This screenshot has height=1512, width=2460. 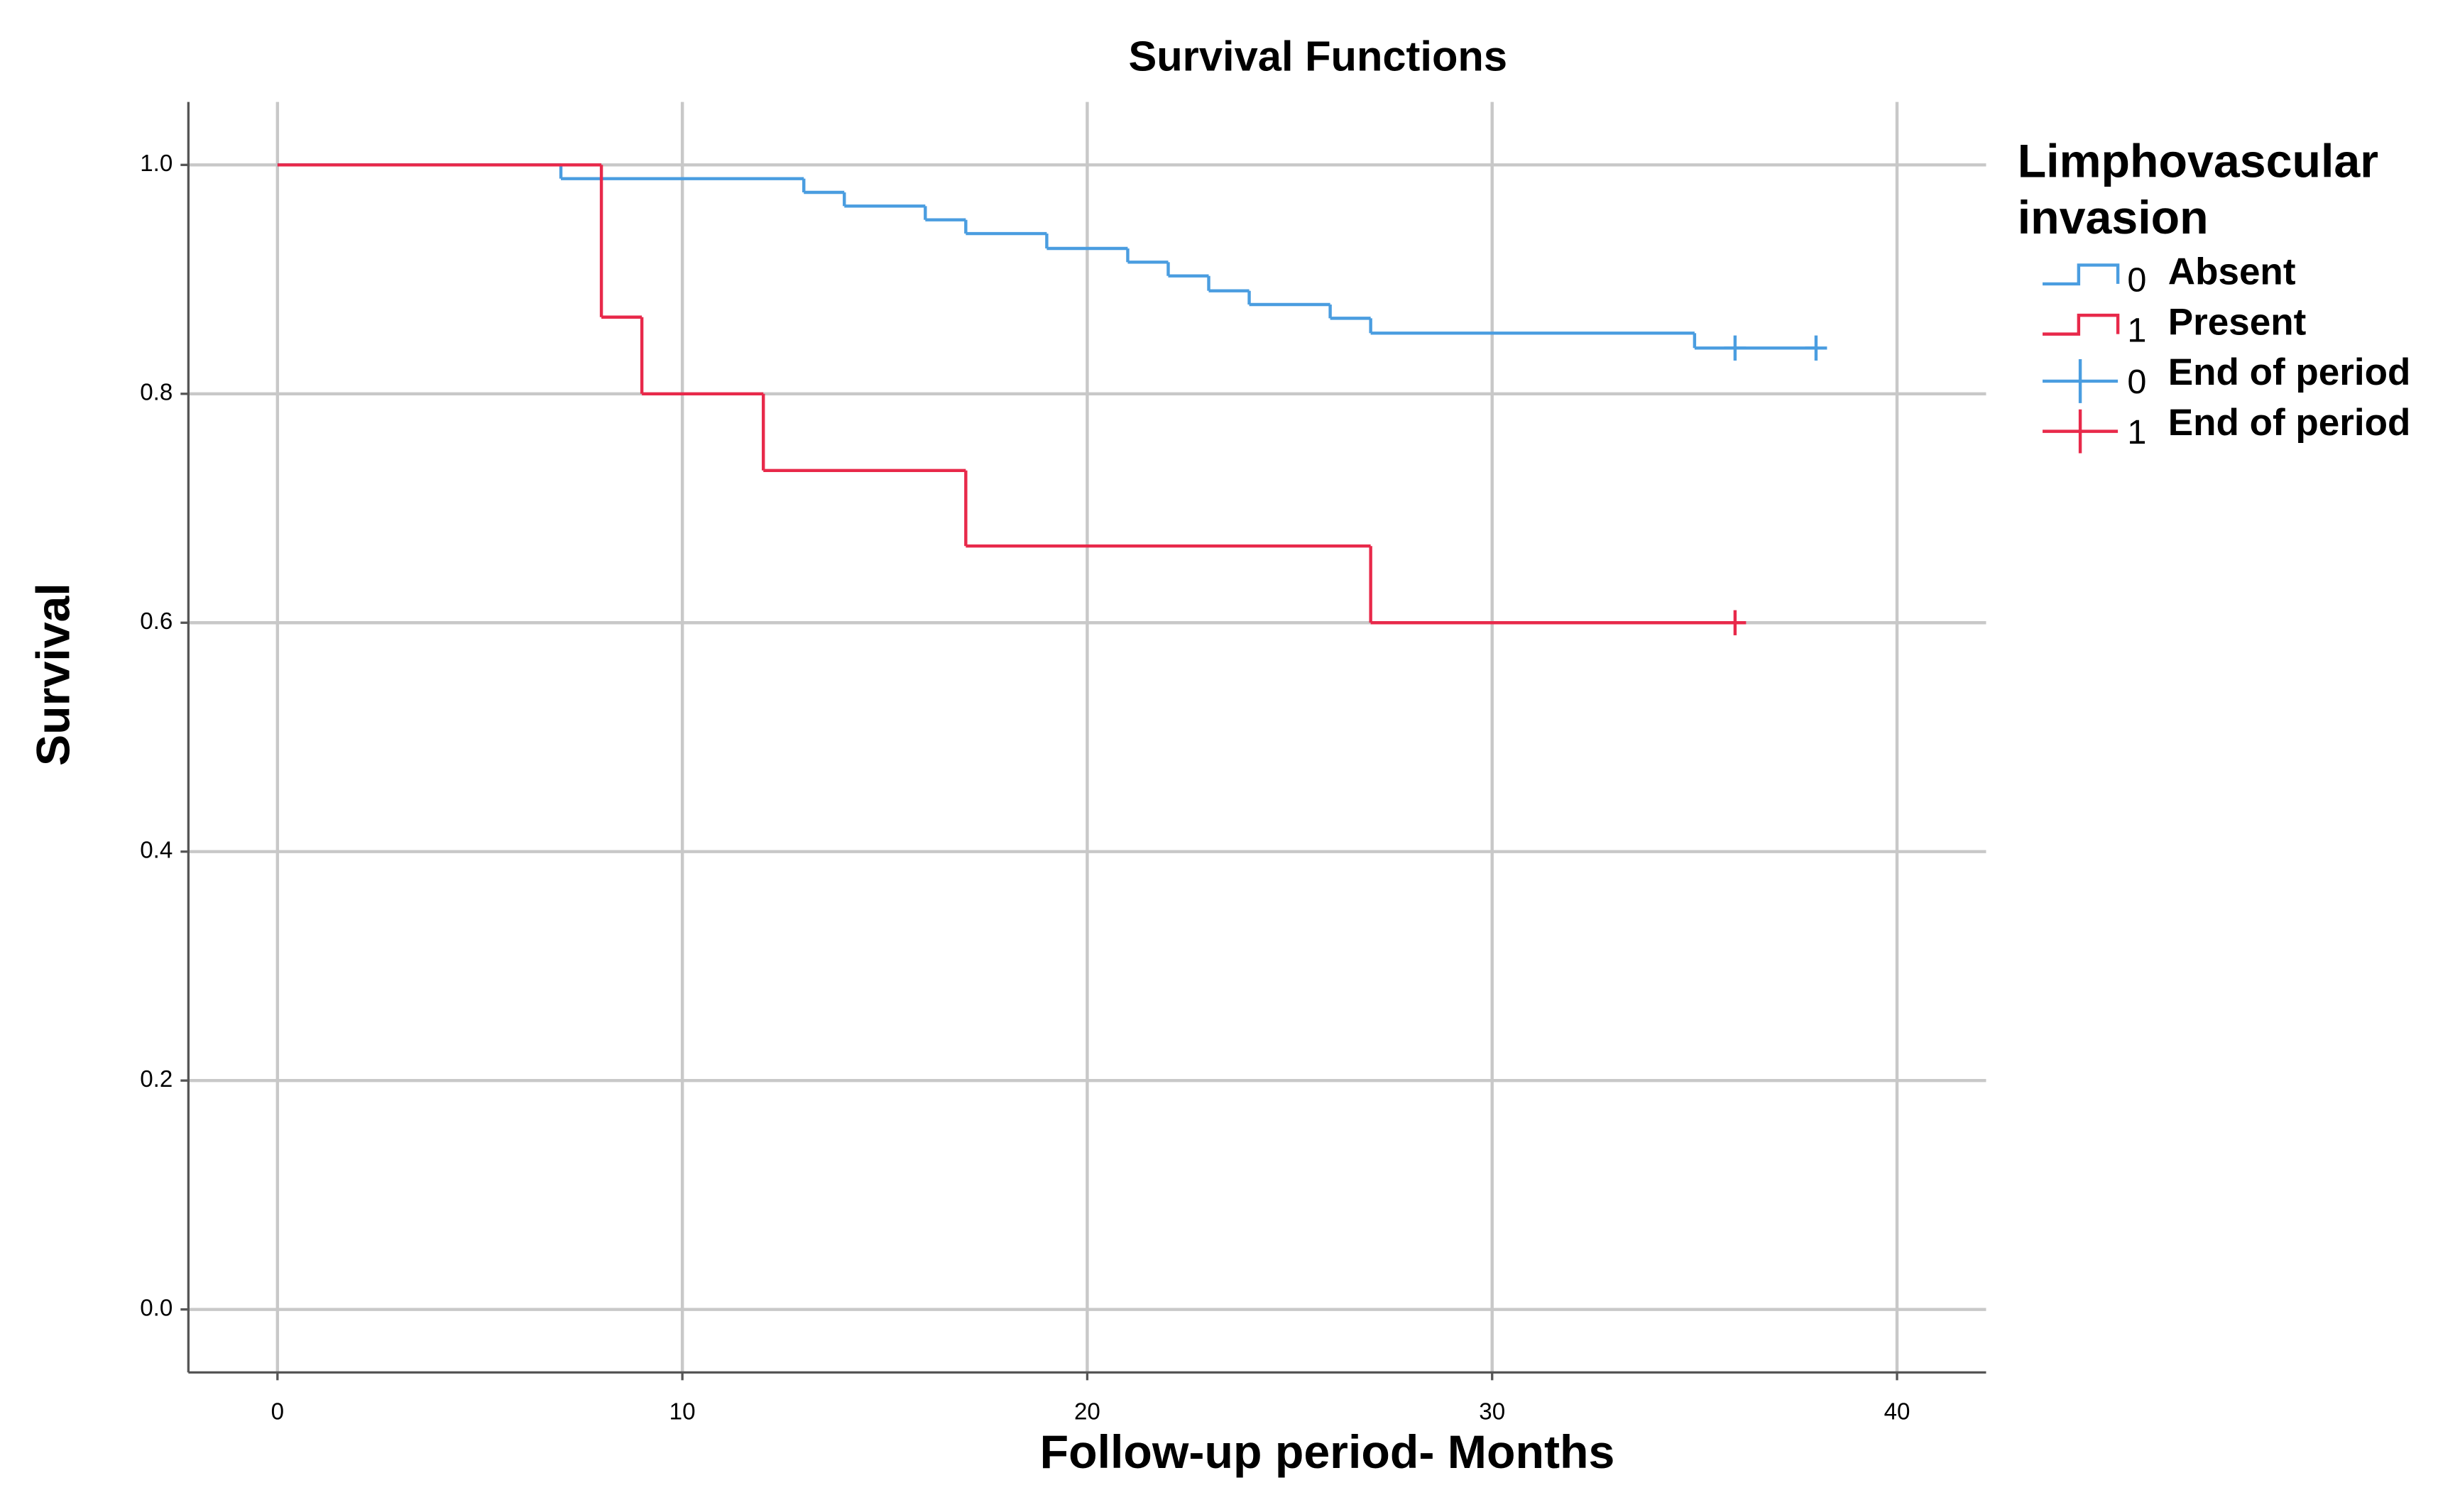 I want to click on y-tick-label: 0.6, so click(x=156, y=622).